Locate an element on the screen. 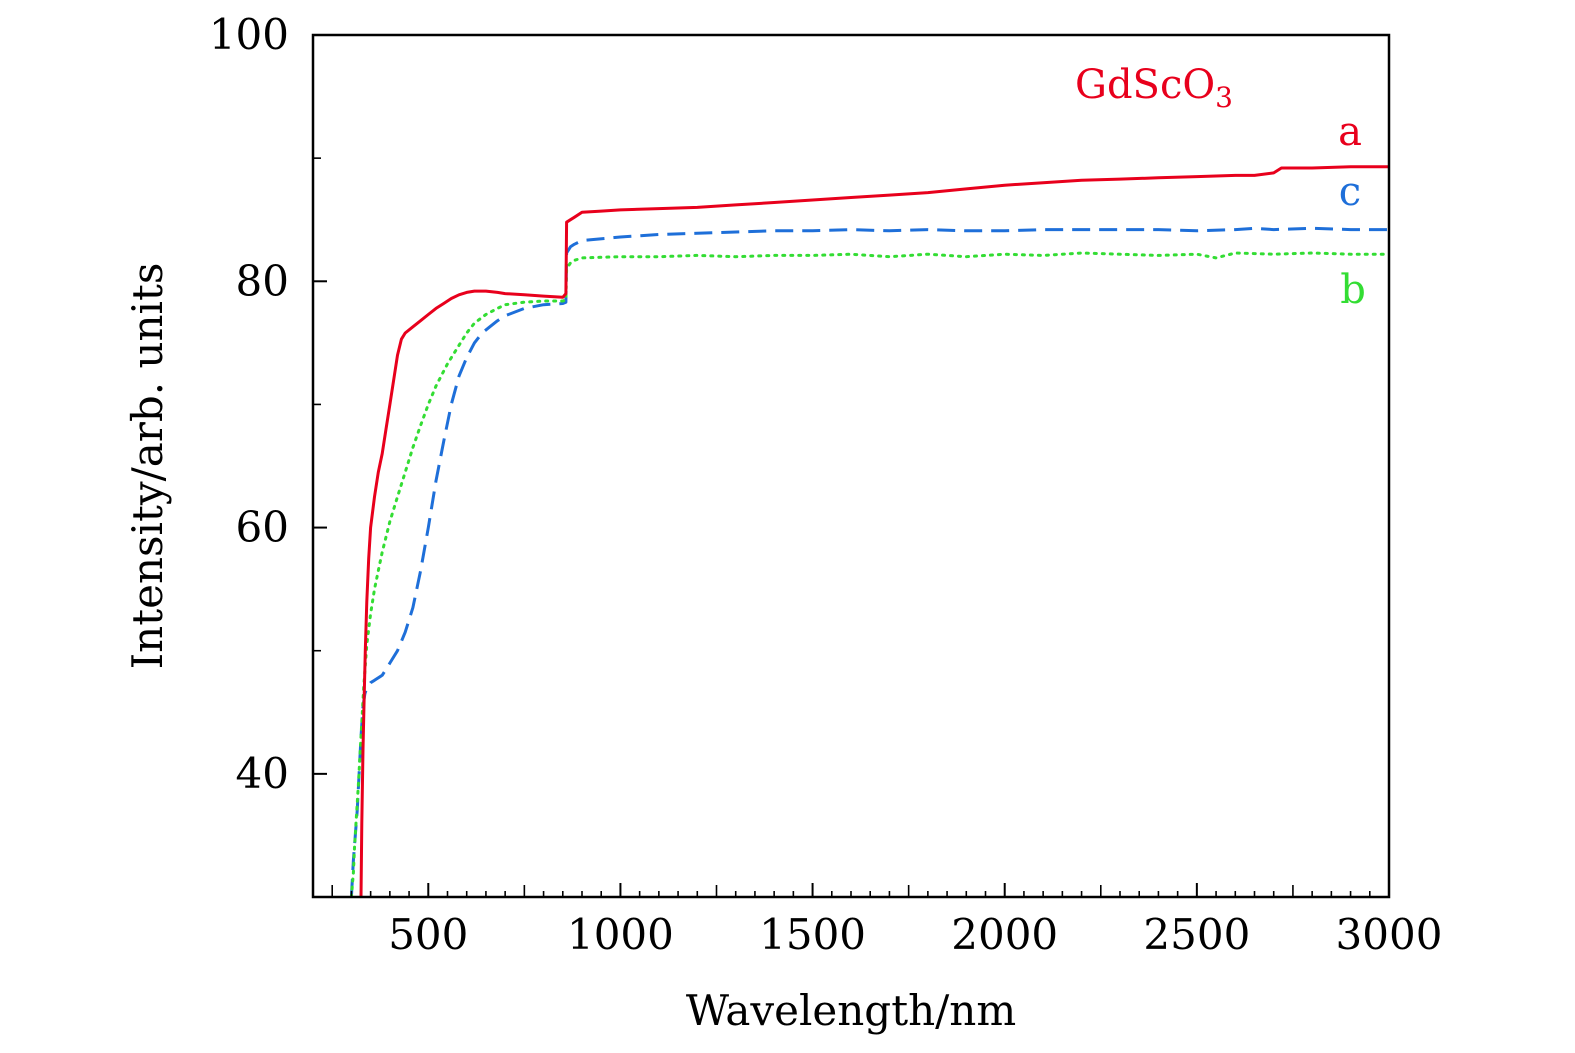 The width and height of the screenshot is (1575, 1053). legend-label-b: b is located at coordinates (1353, 290).